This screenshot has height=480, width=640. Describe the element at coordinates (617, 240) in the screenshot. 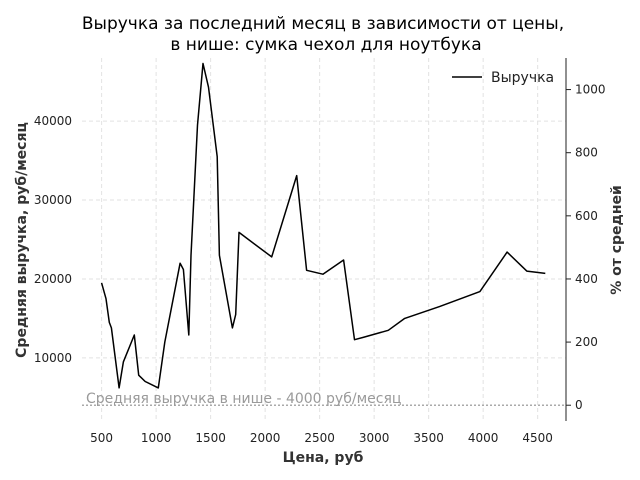

I see `y2-axis-label: % от средней` at that location.